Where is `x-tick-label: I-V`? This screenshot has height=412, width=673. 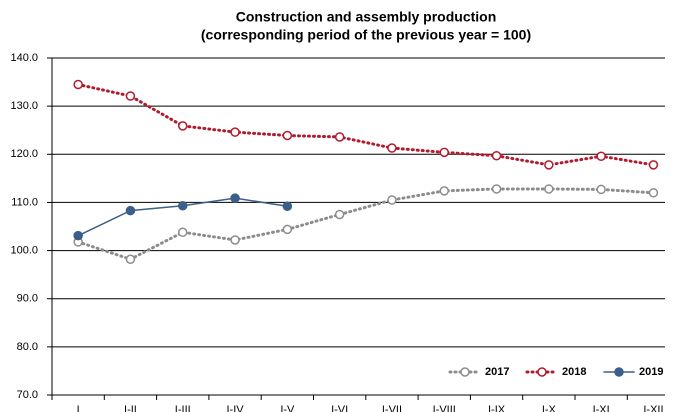
x-tick-label: I-V is located at coordinates (287, 408).